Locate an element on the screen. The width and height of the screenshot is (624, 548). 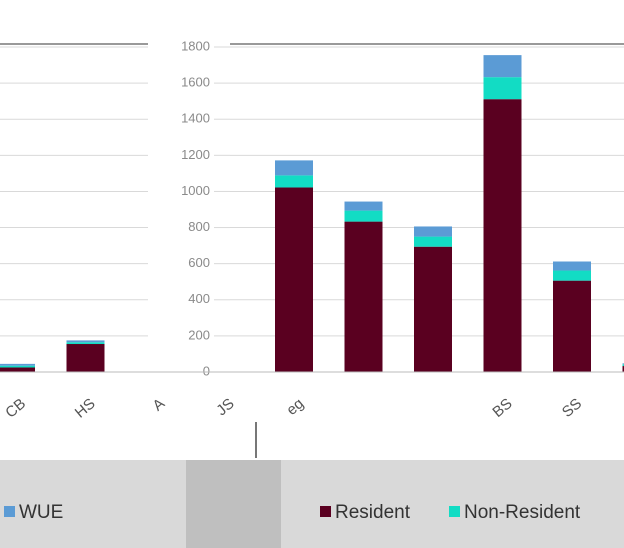
y-tick-label: 1600 is located at coordinates (195, 82).